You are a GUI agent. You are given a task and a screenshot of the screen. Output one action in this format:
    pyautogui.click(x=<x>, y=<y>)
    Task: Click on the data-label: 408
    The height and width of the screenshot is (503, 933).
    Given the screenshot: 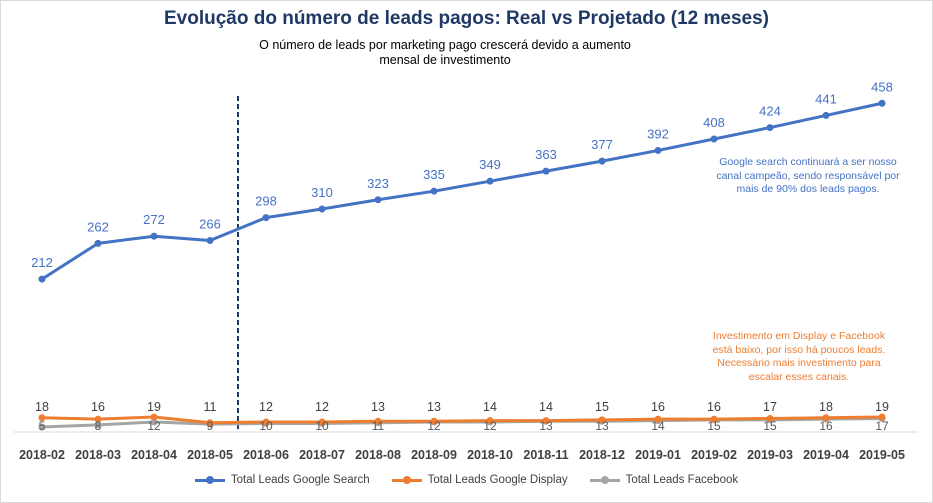 What is the action you would take?
    pyautogui.click(x=714, y=122)
    